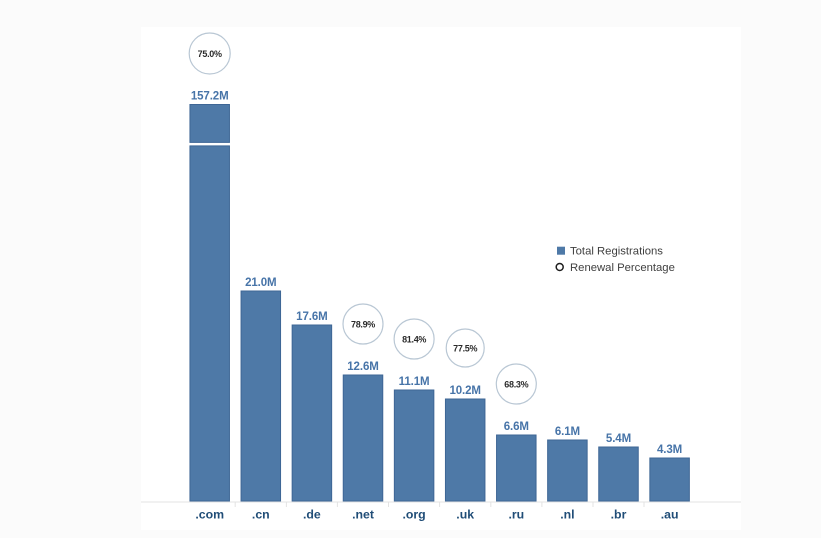 This screenshot has height=538, width=821. What do you see at coordinates (210, 96) in the screenshot?
I see `svg-text: 157.2M` at bounding box center [210, 96].